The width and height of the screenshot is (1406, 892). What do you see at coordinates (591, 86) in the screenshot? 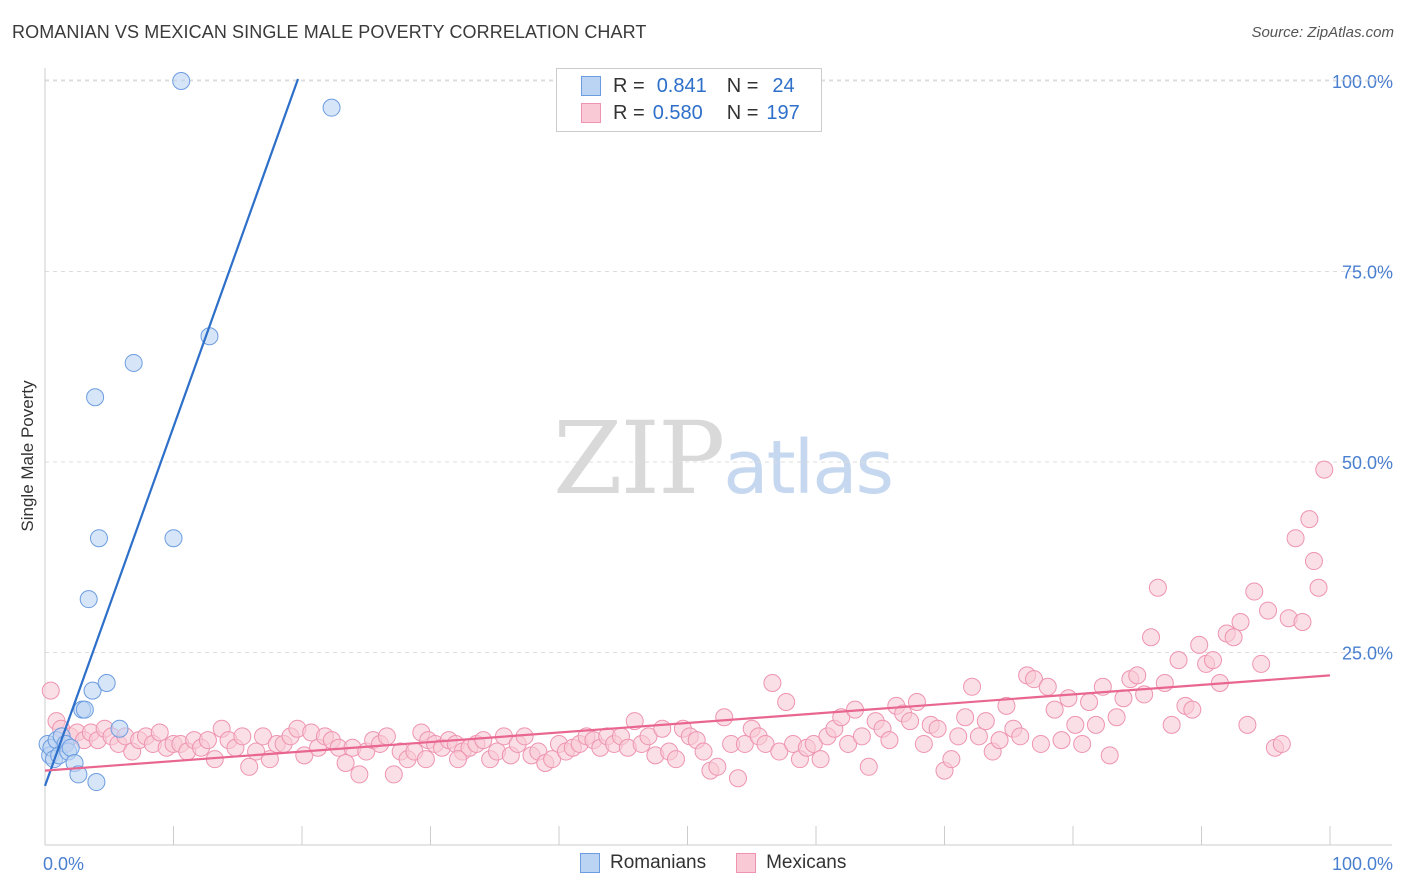
I see `romanians-swatch` at bounding box center [591, 86].